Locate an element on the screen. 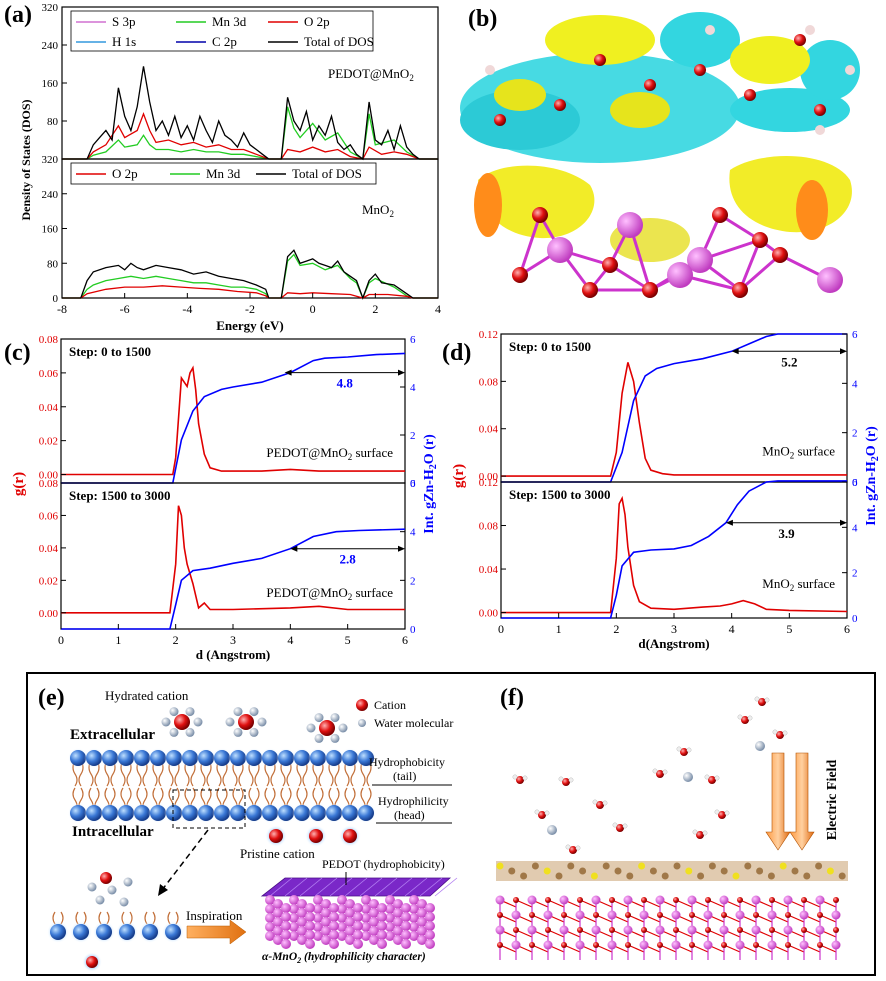  xtick-label: 6 is located at coordinates (847, 629).